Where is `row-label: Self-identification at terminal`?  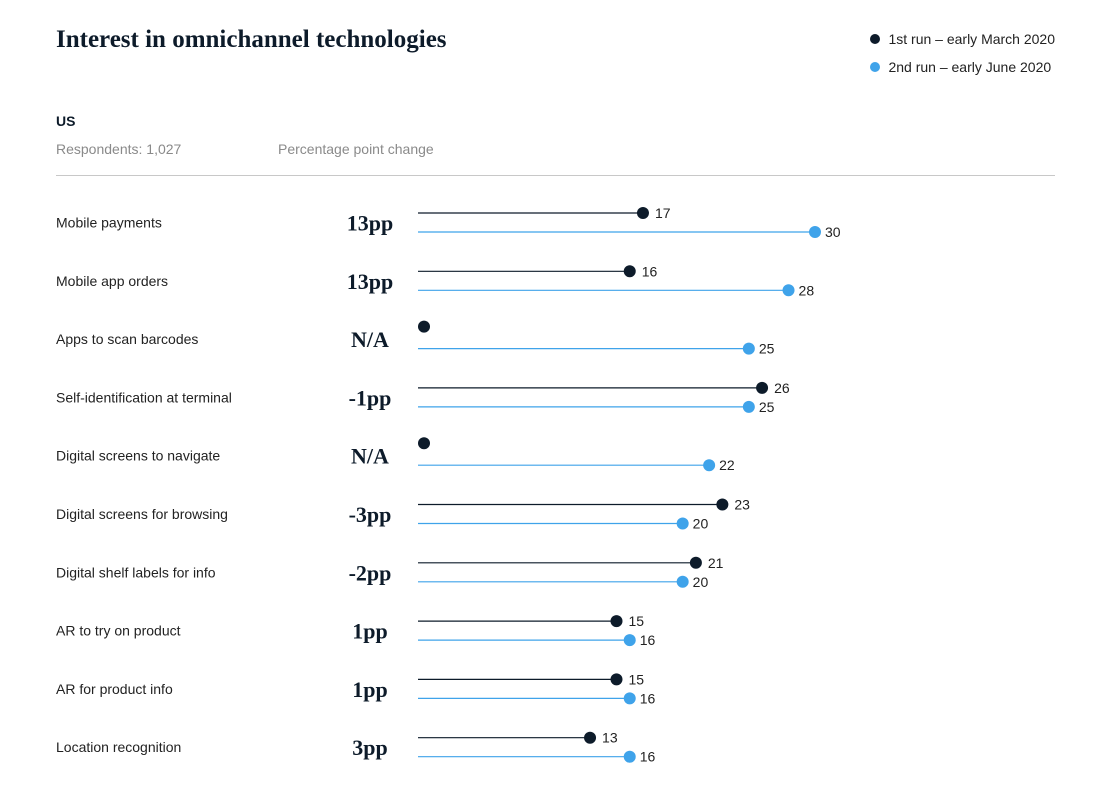
row-label: Self-identification at terminal is located at coordinates (144, 397).